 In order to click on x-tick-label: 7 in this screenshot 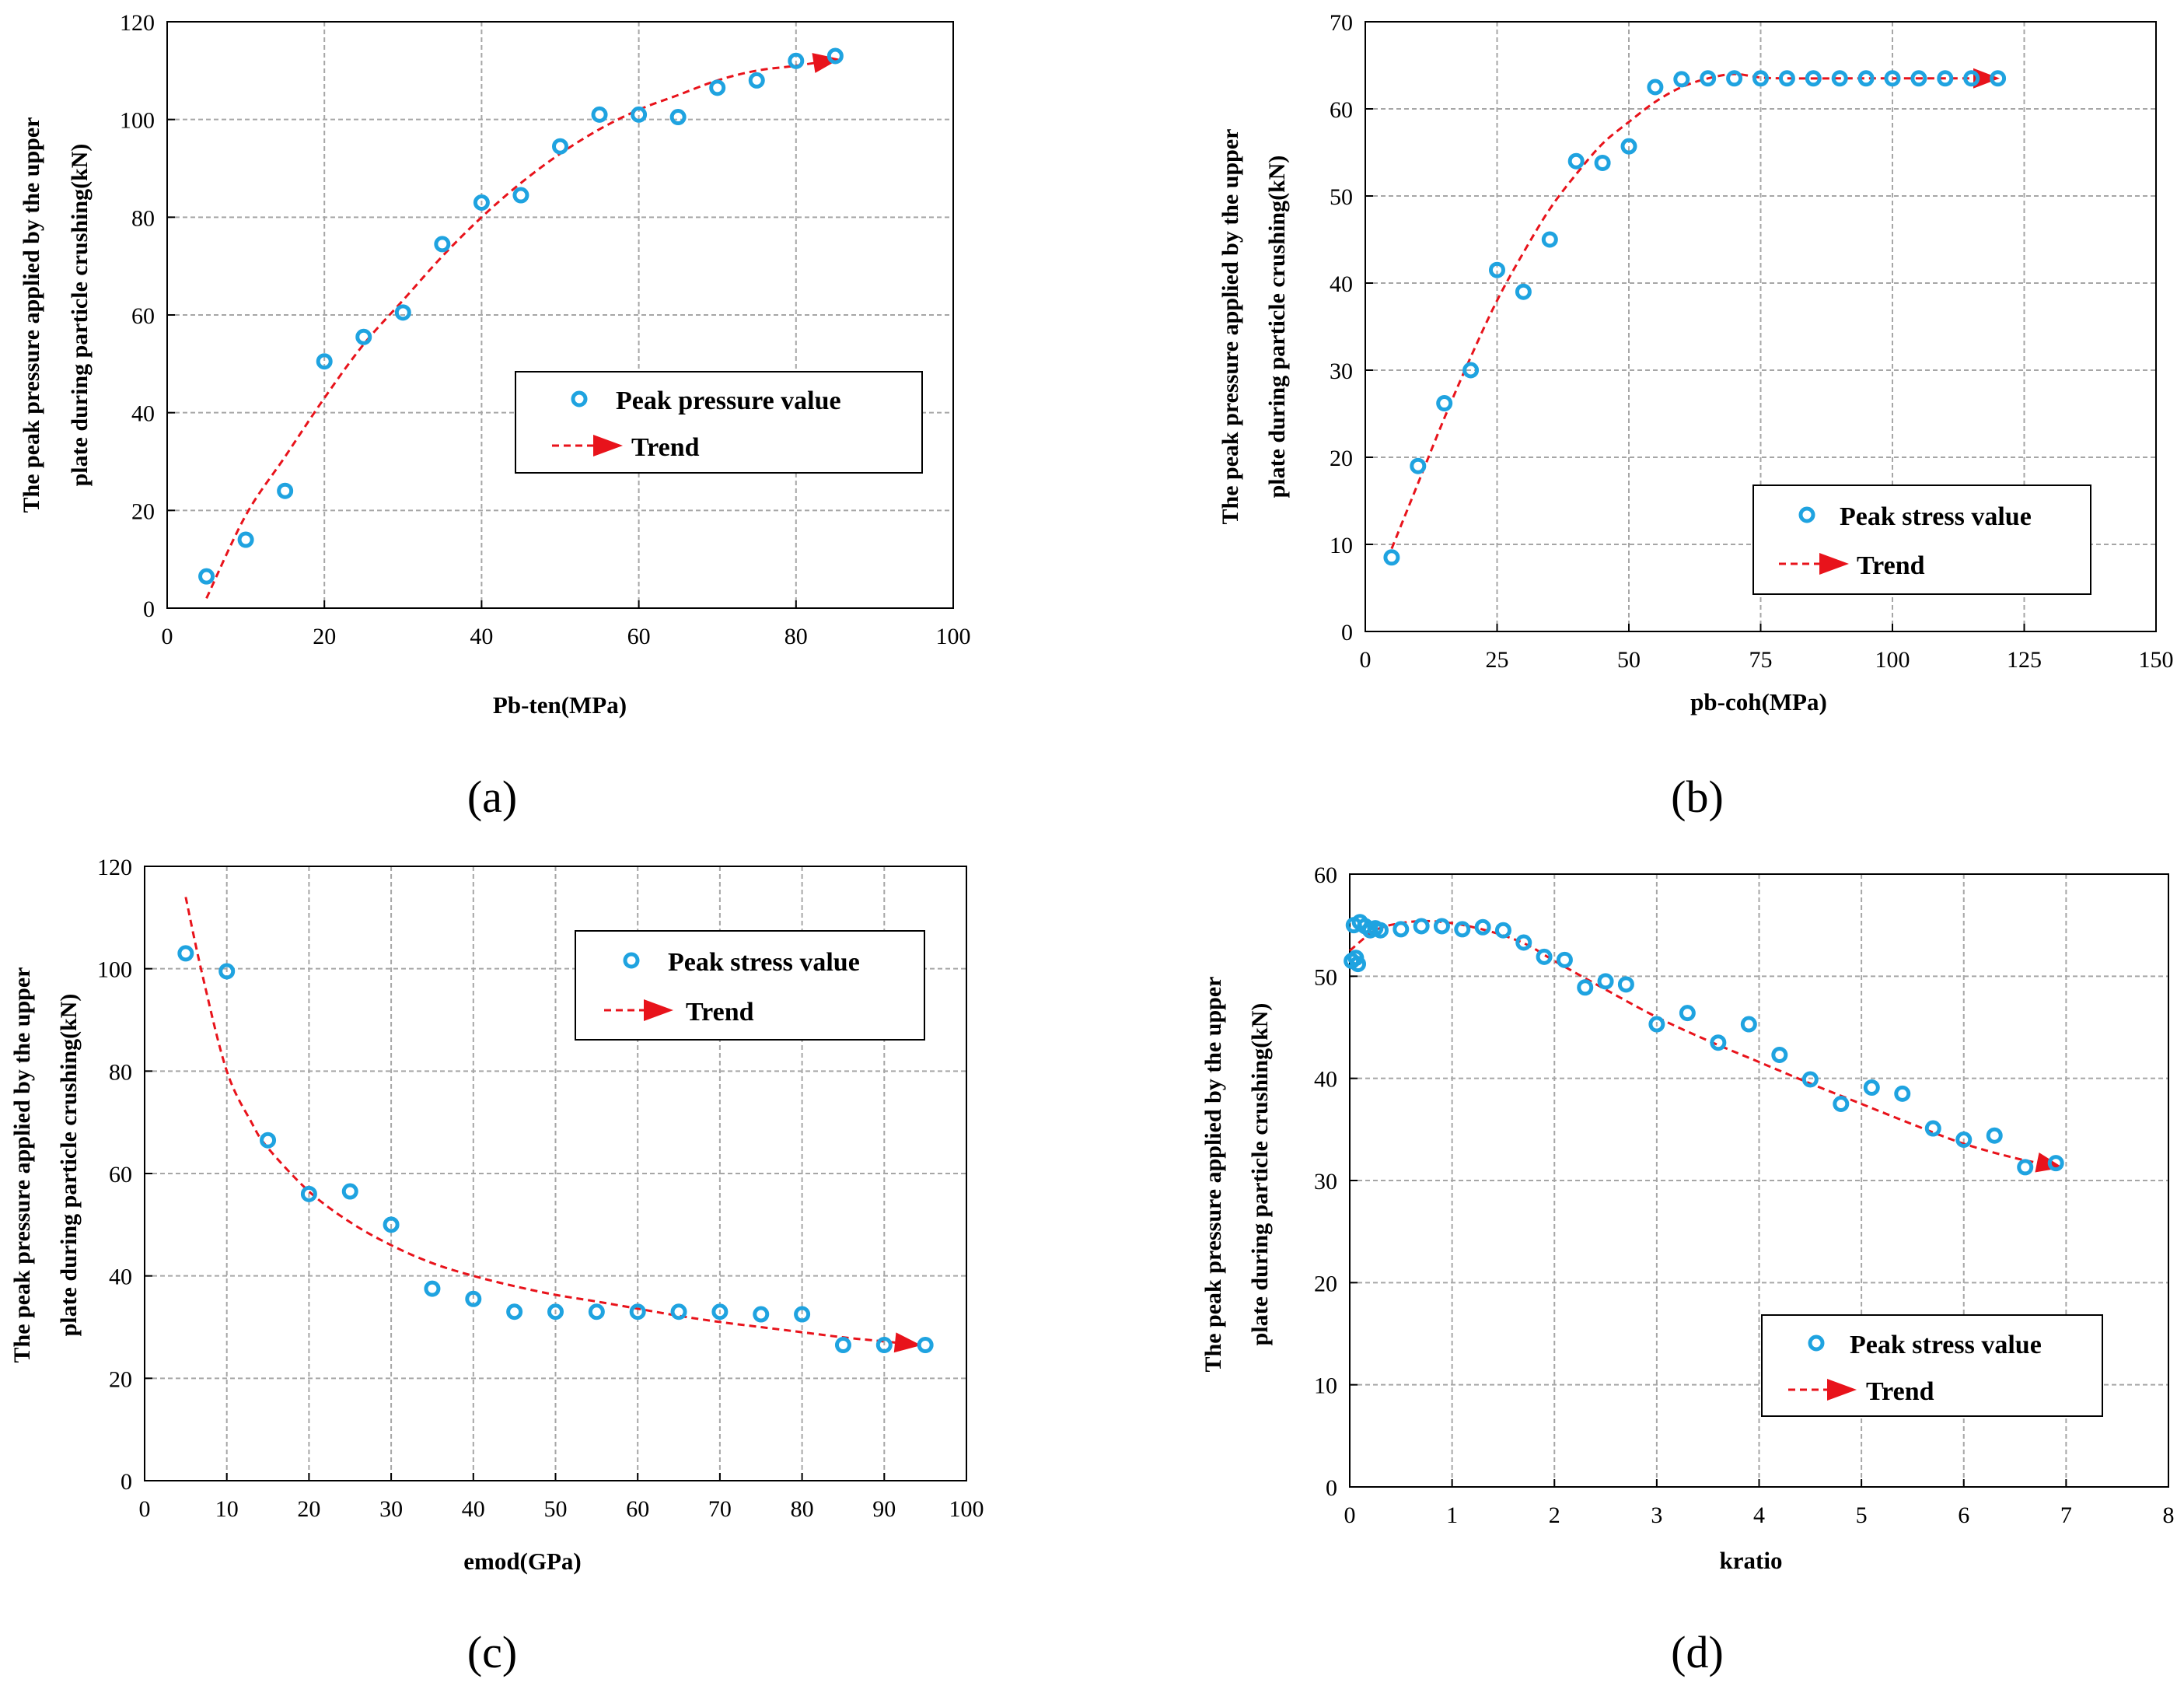, I will do `click(2066, 1515)`.